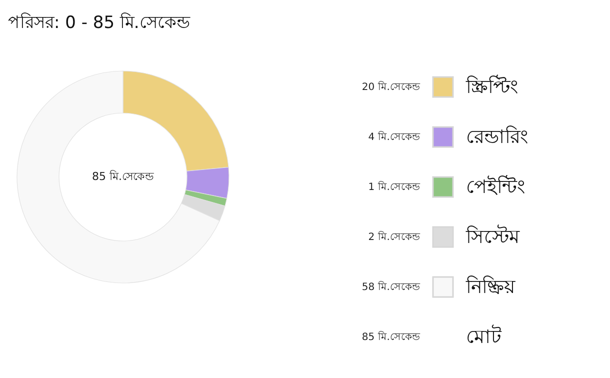  I want to click on legend-label: পেইন্টিং, so click(495, 186).